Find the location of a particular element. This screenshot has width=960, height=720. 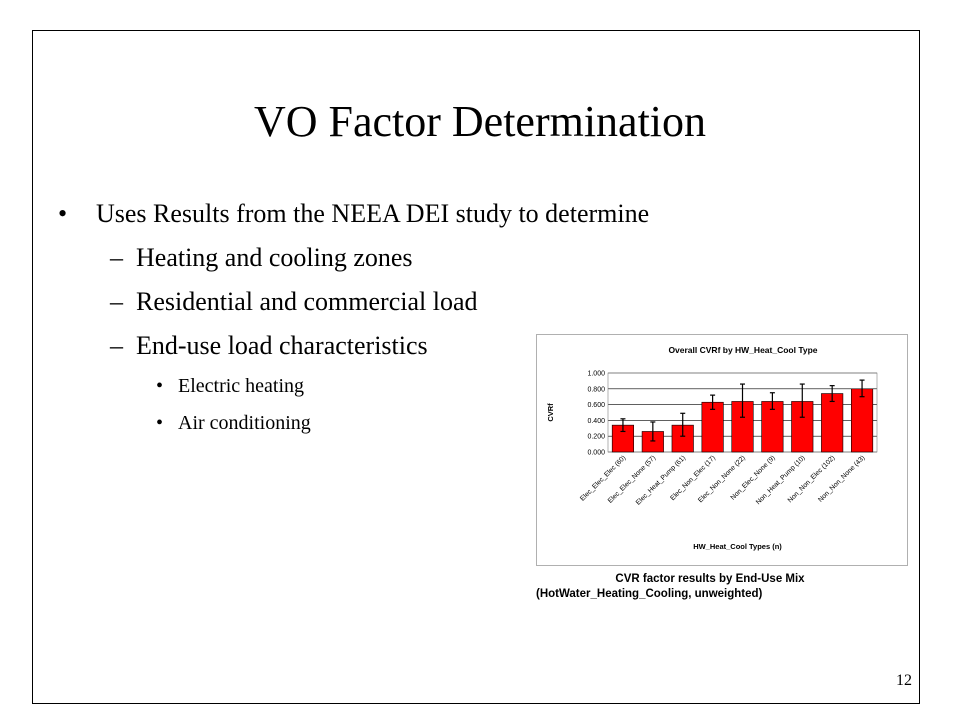

y-tick-label: 0.600 is located at coordinates (596, 405).